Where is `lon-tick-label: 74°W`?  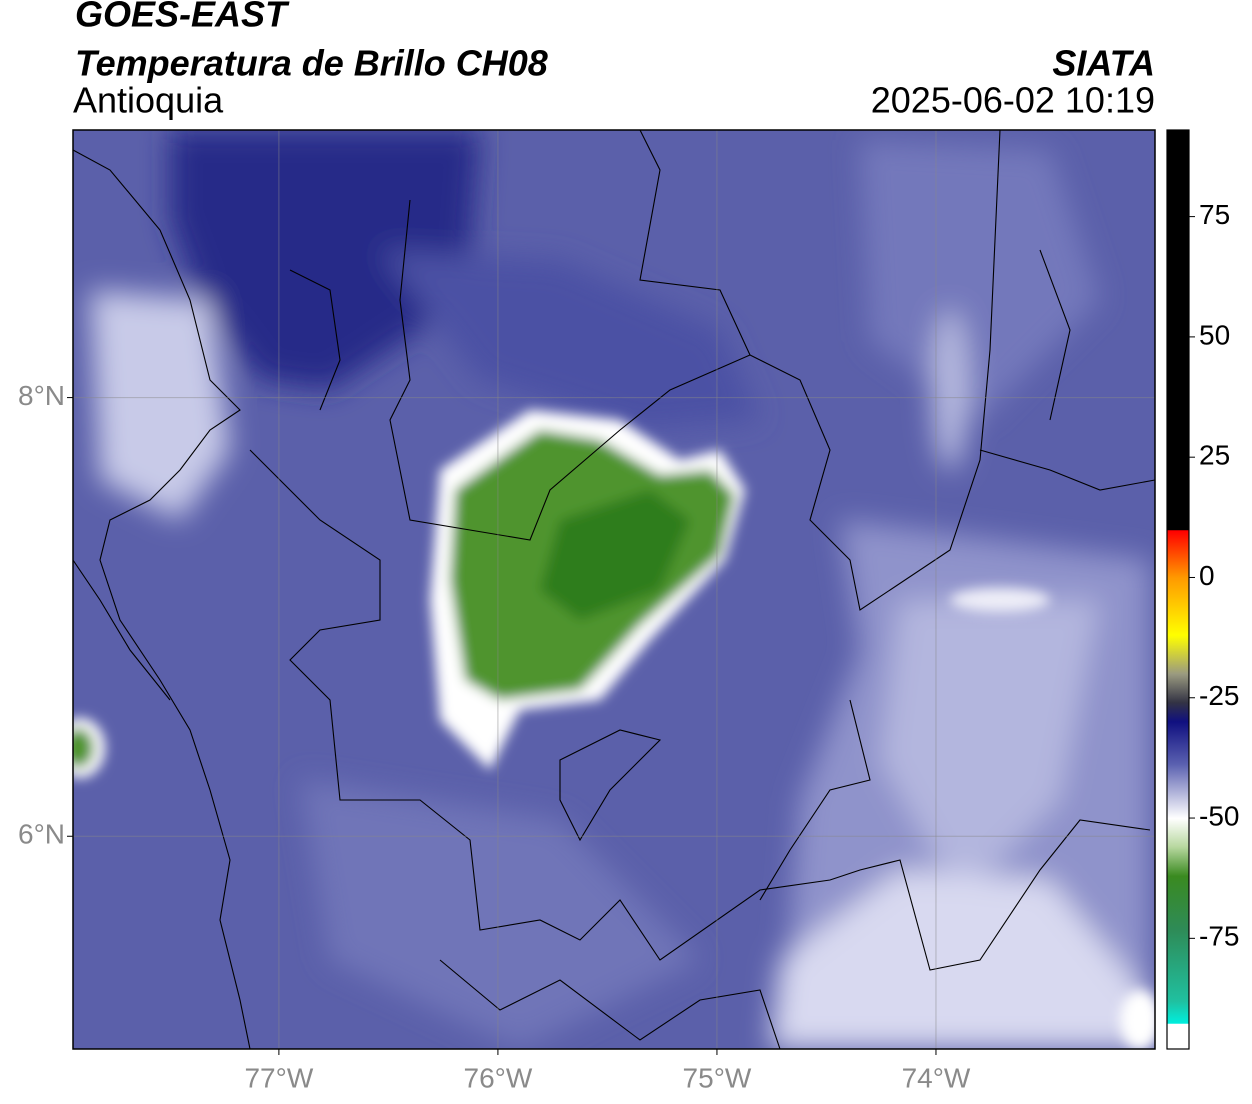 lon-tick-label: 74°W is located at coordinates (936, 1077).